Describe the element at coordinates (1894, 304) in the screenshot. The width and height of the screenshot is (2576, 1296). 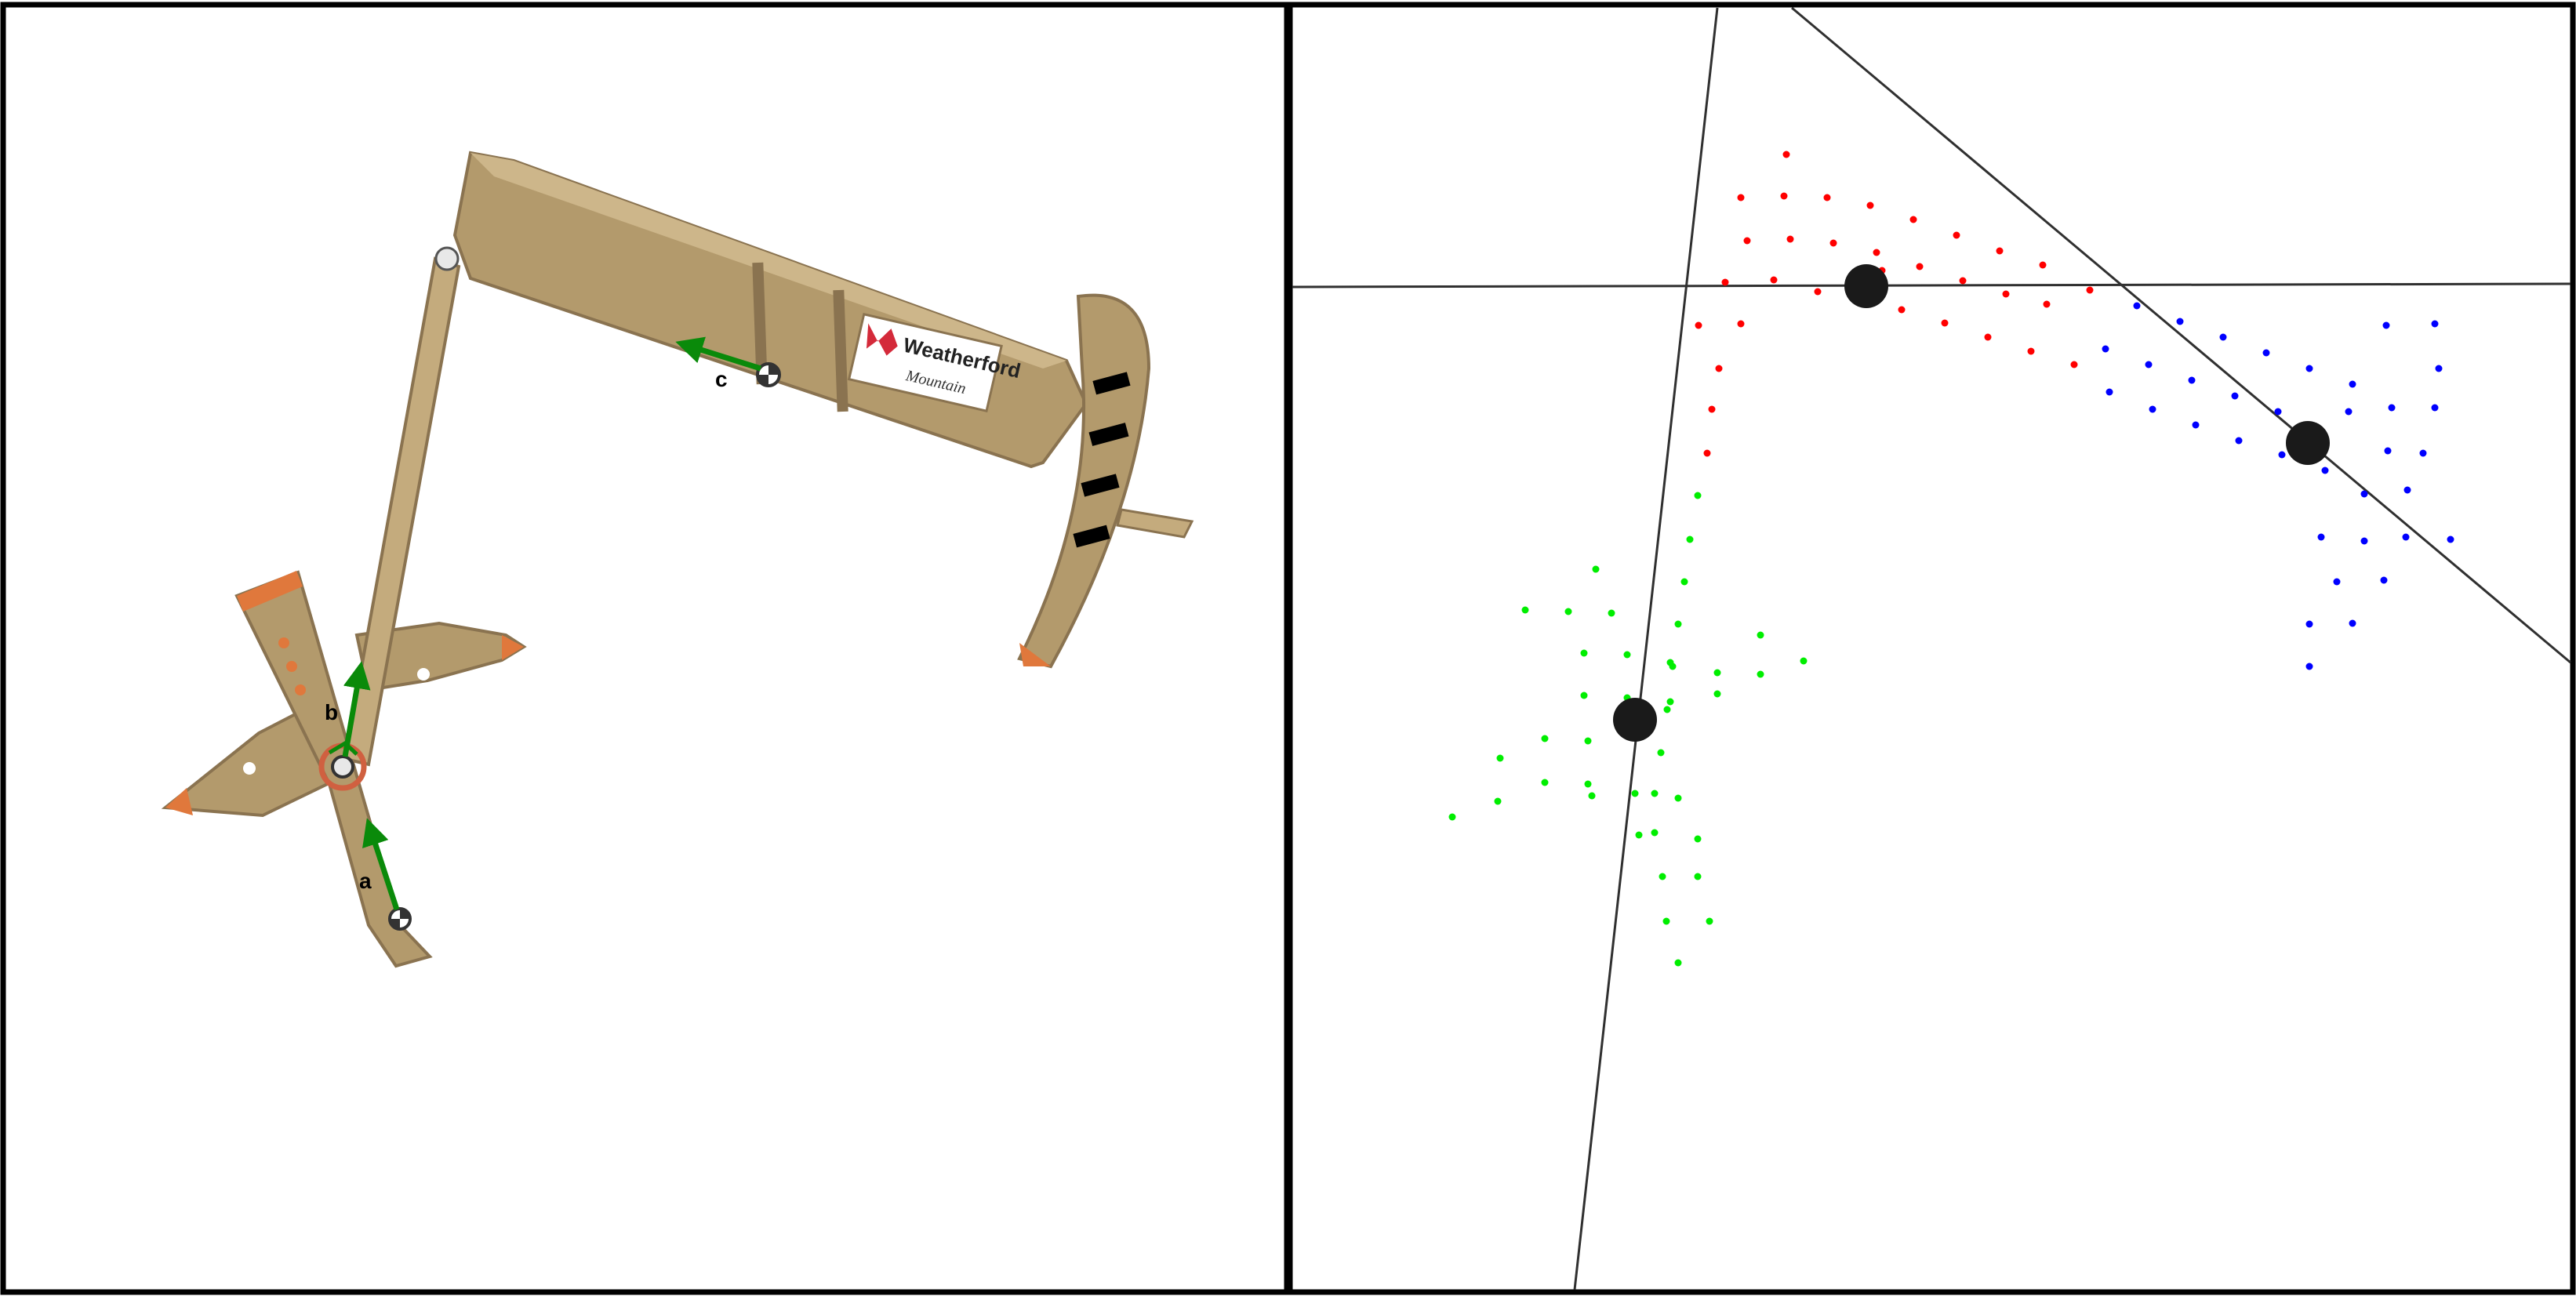
I see `cluster-red-points` at that location.